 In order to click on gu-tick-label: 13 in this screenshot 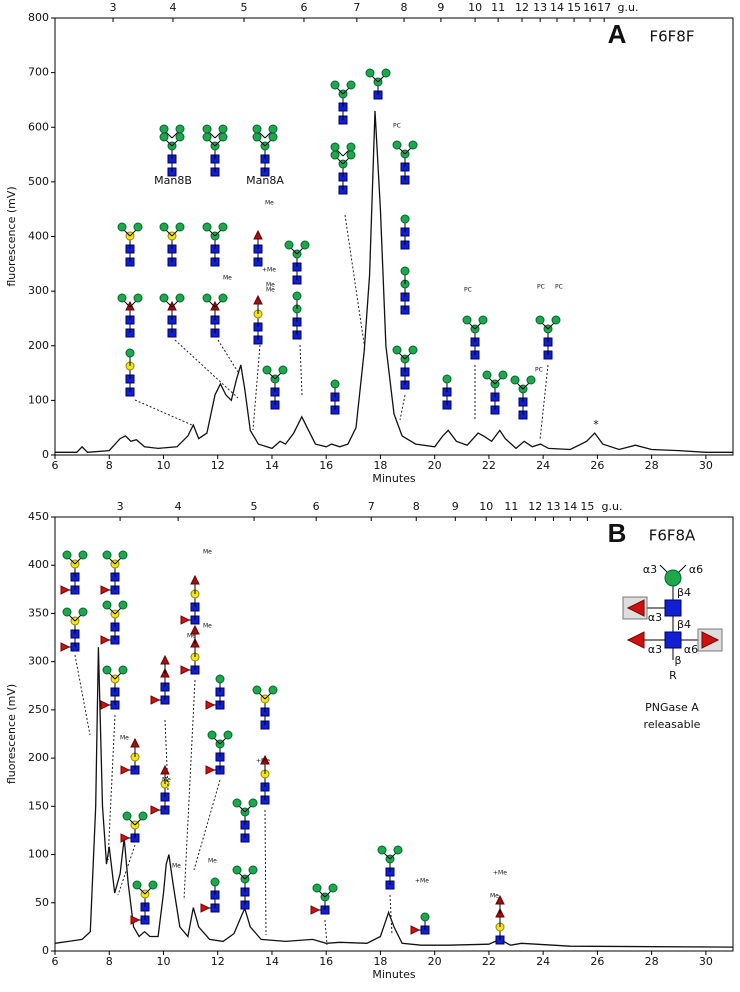, I will do `click(540, 7)`.